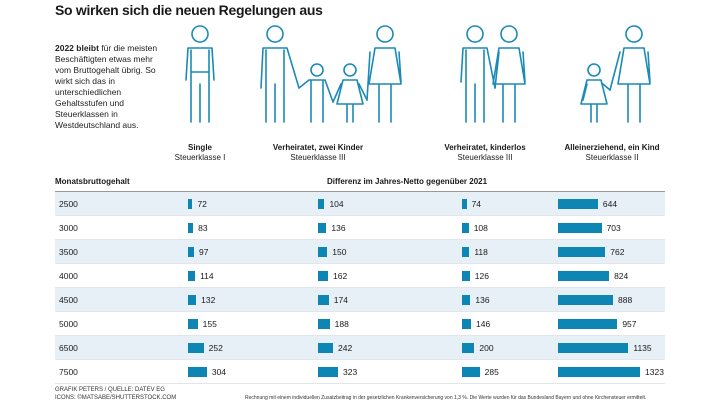  I want to click on data-label: 304, so click(219, 372).